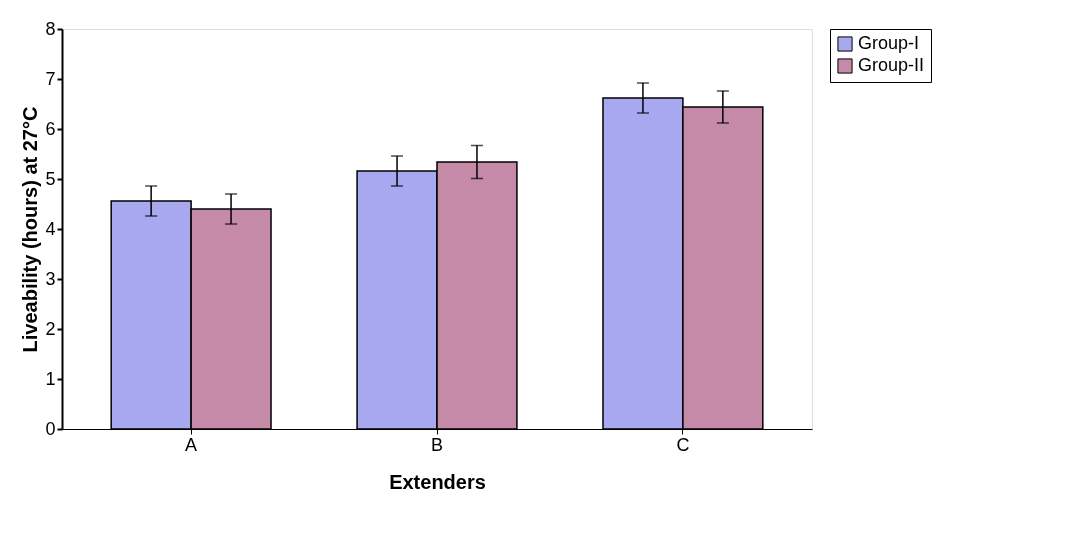 The width and height of the screenshot is (1091, 552). I want to click on x-tick-label: A, so click(191, 444).